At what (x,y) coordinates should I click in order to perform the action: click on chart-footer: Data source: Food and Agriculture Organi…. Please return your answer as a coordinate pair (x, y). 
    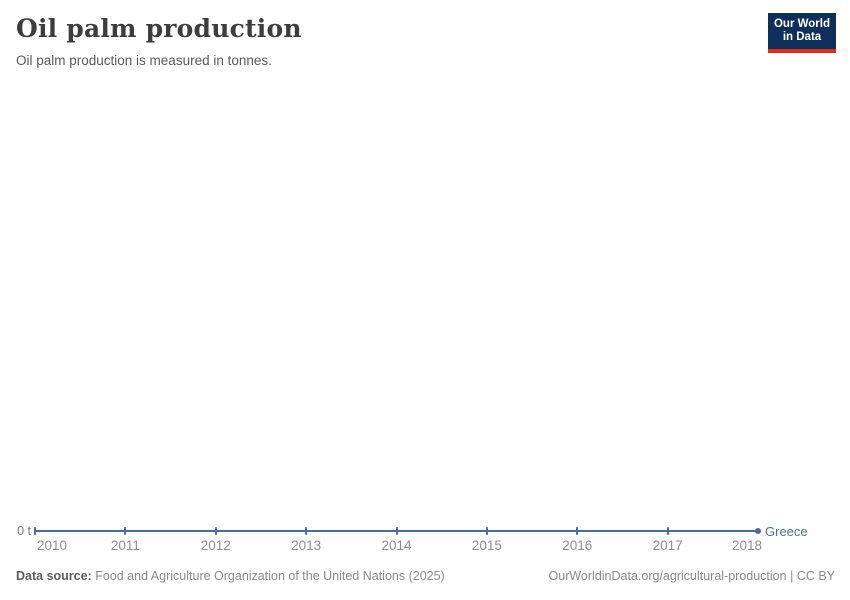
    Looking at the image, I should click on (425, 576).